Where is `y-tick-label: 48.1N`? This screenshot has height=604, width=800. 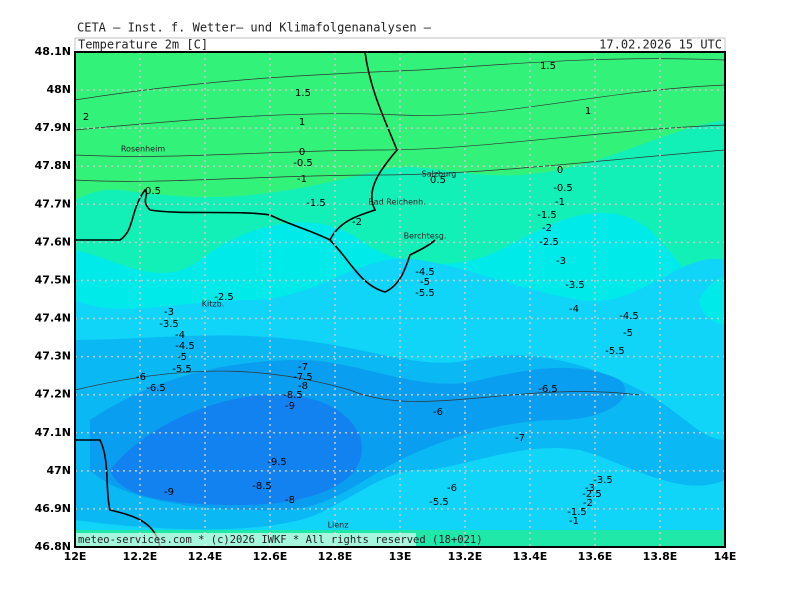
y-tick-label: 48.1N is located at coordinates (53, 51).